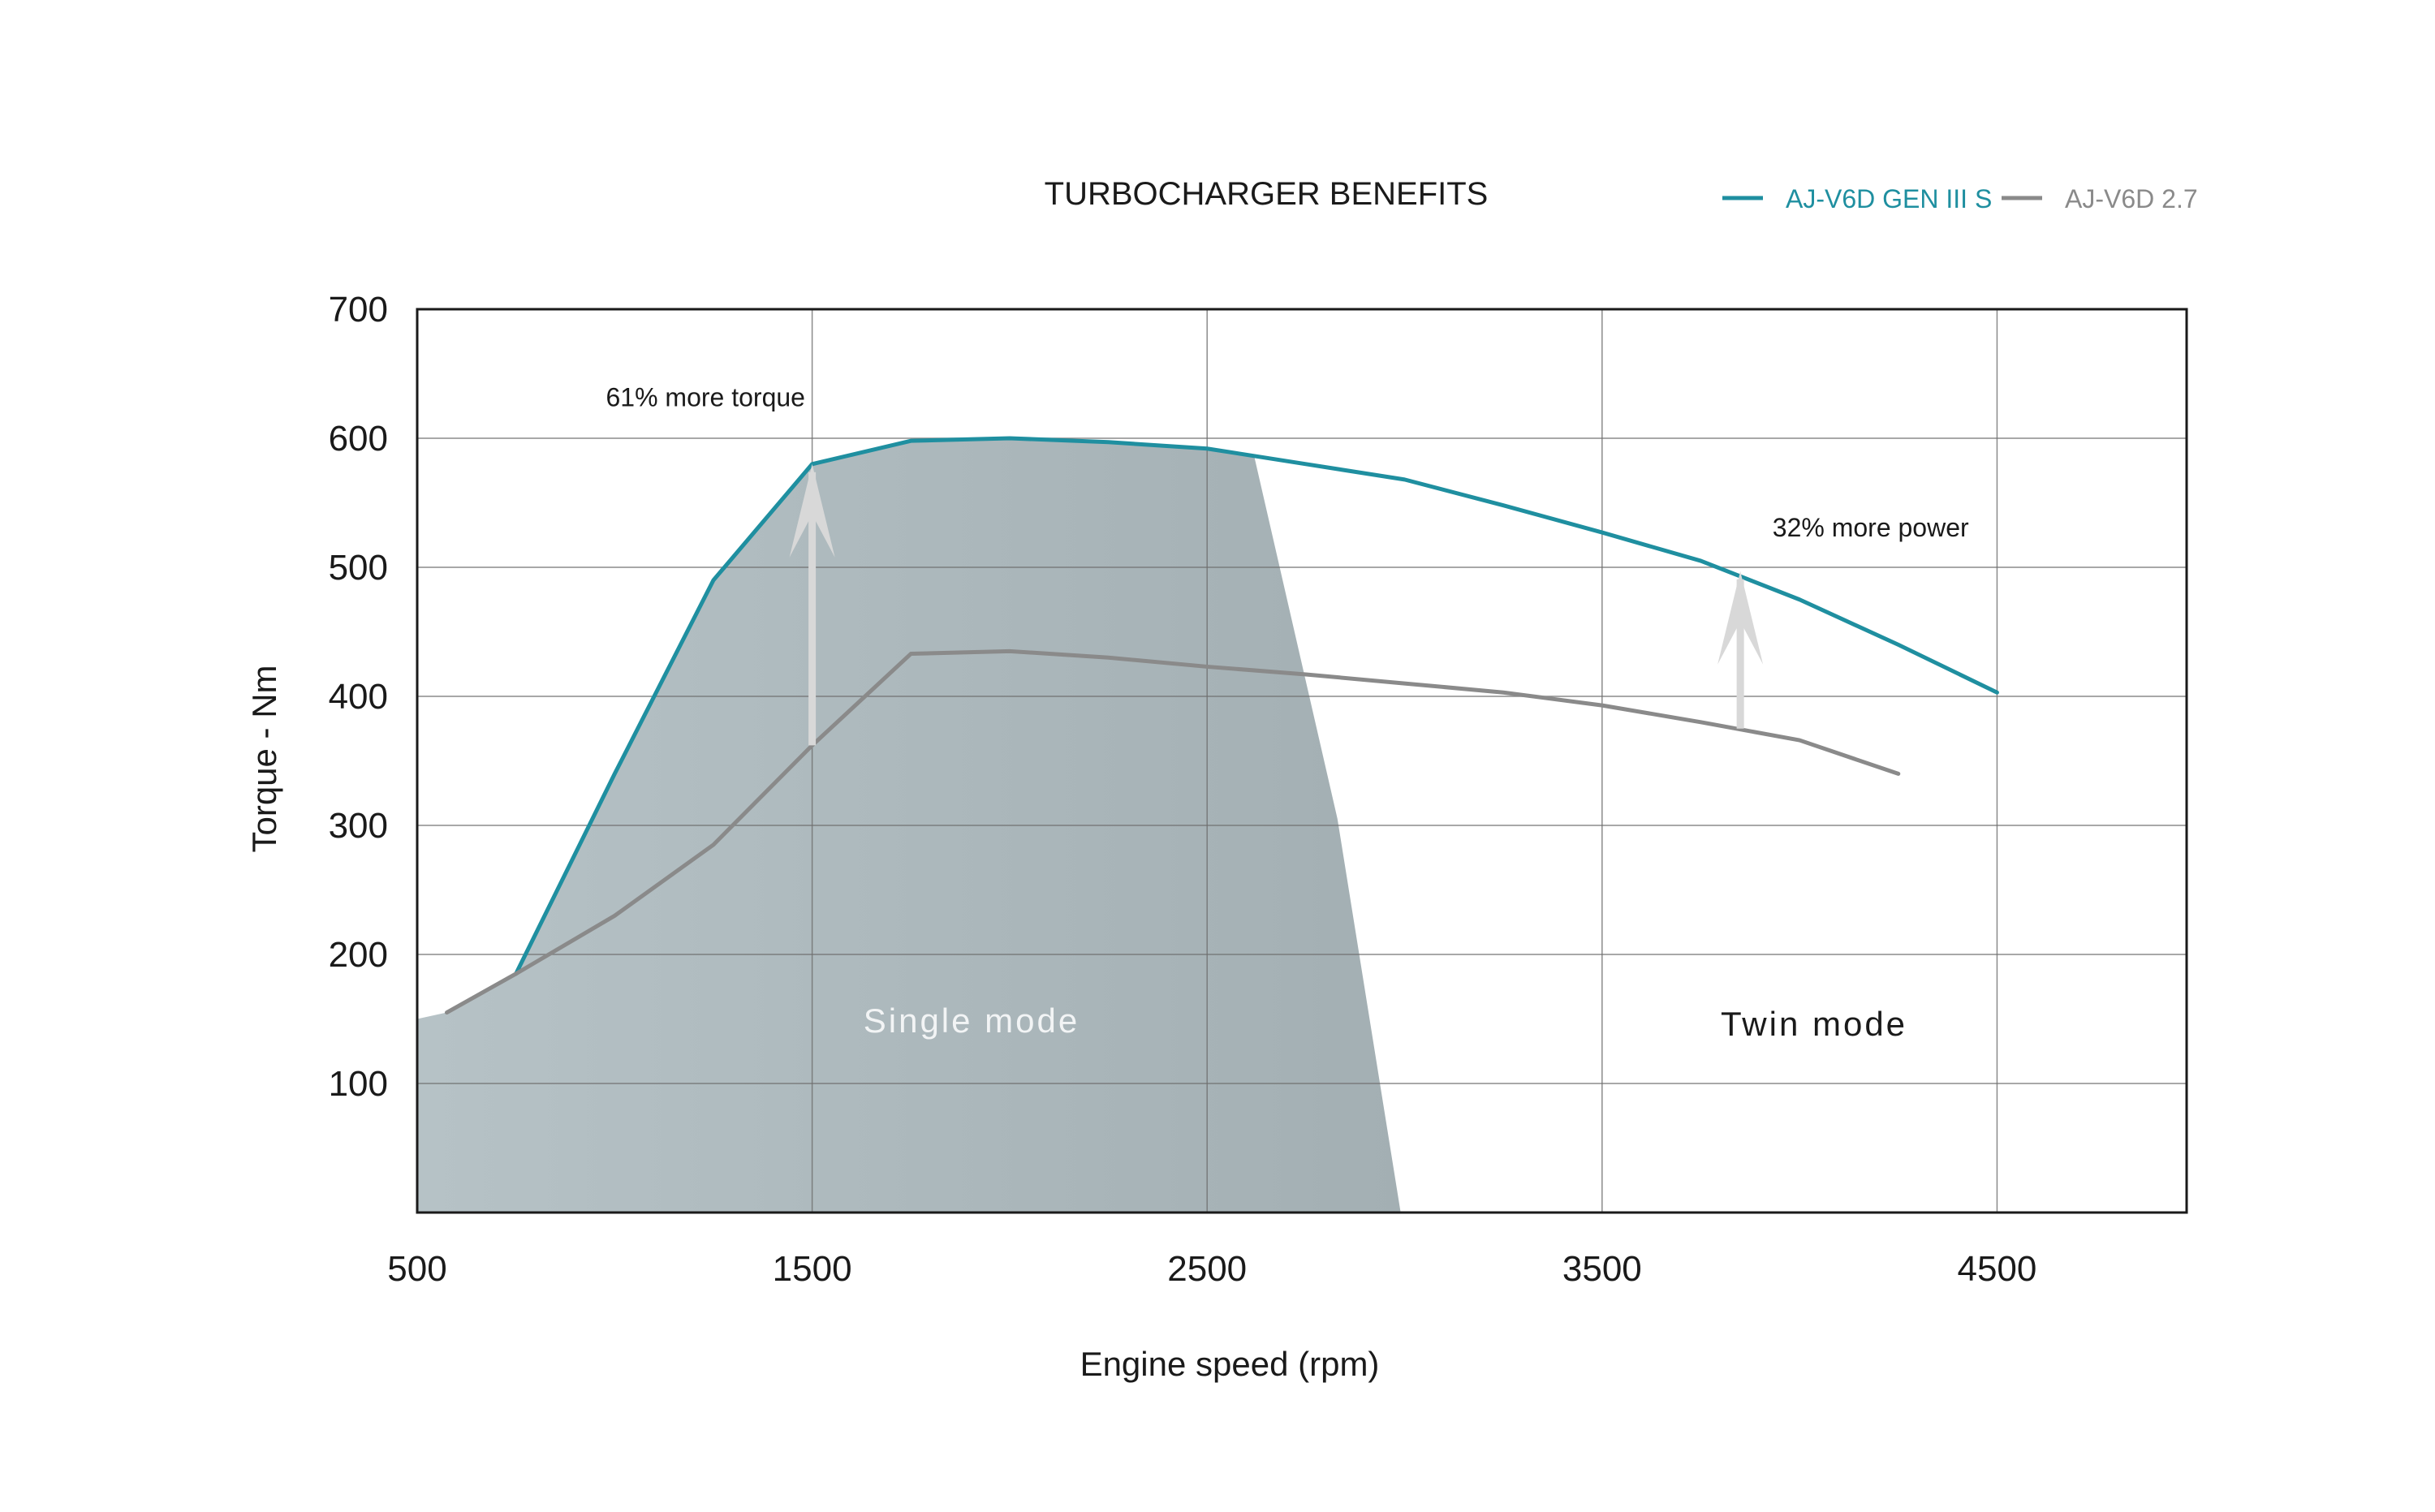  I want to click on legend-label-1: AJ-V6D GEN III S, so click(1889, 199).